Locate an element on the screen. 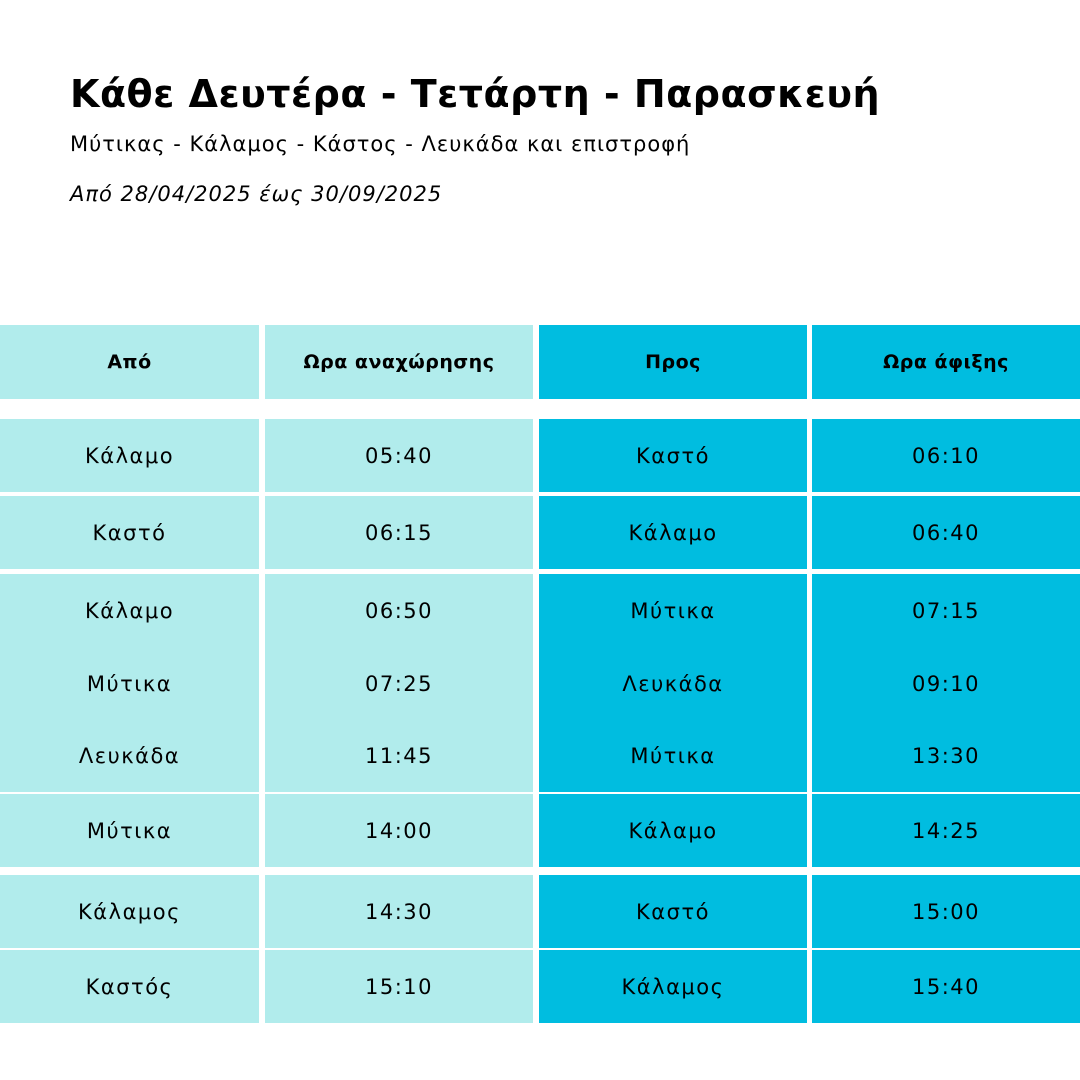 This screenshot has height=1080, width=1080. validity-dates: Από 28/04/2025 έως 30/09/2025 is located at coordinates (256, 194).